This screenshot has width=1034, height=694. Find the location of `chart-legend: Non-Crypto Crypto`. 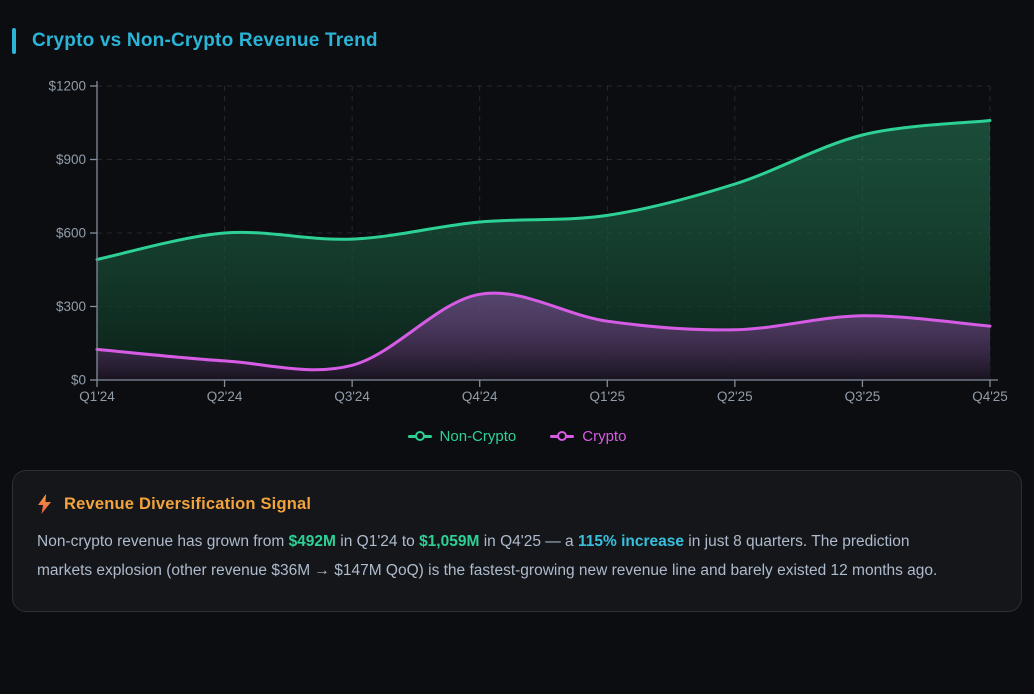

chart-legend: Non-Crypto Crypto is located at coordinates (517, 436).